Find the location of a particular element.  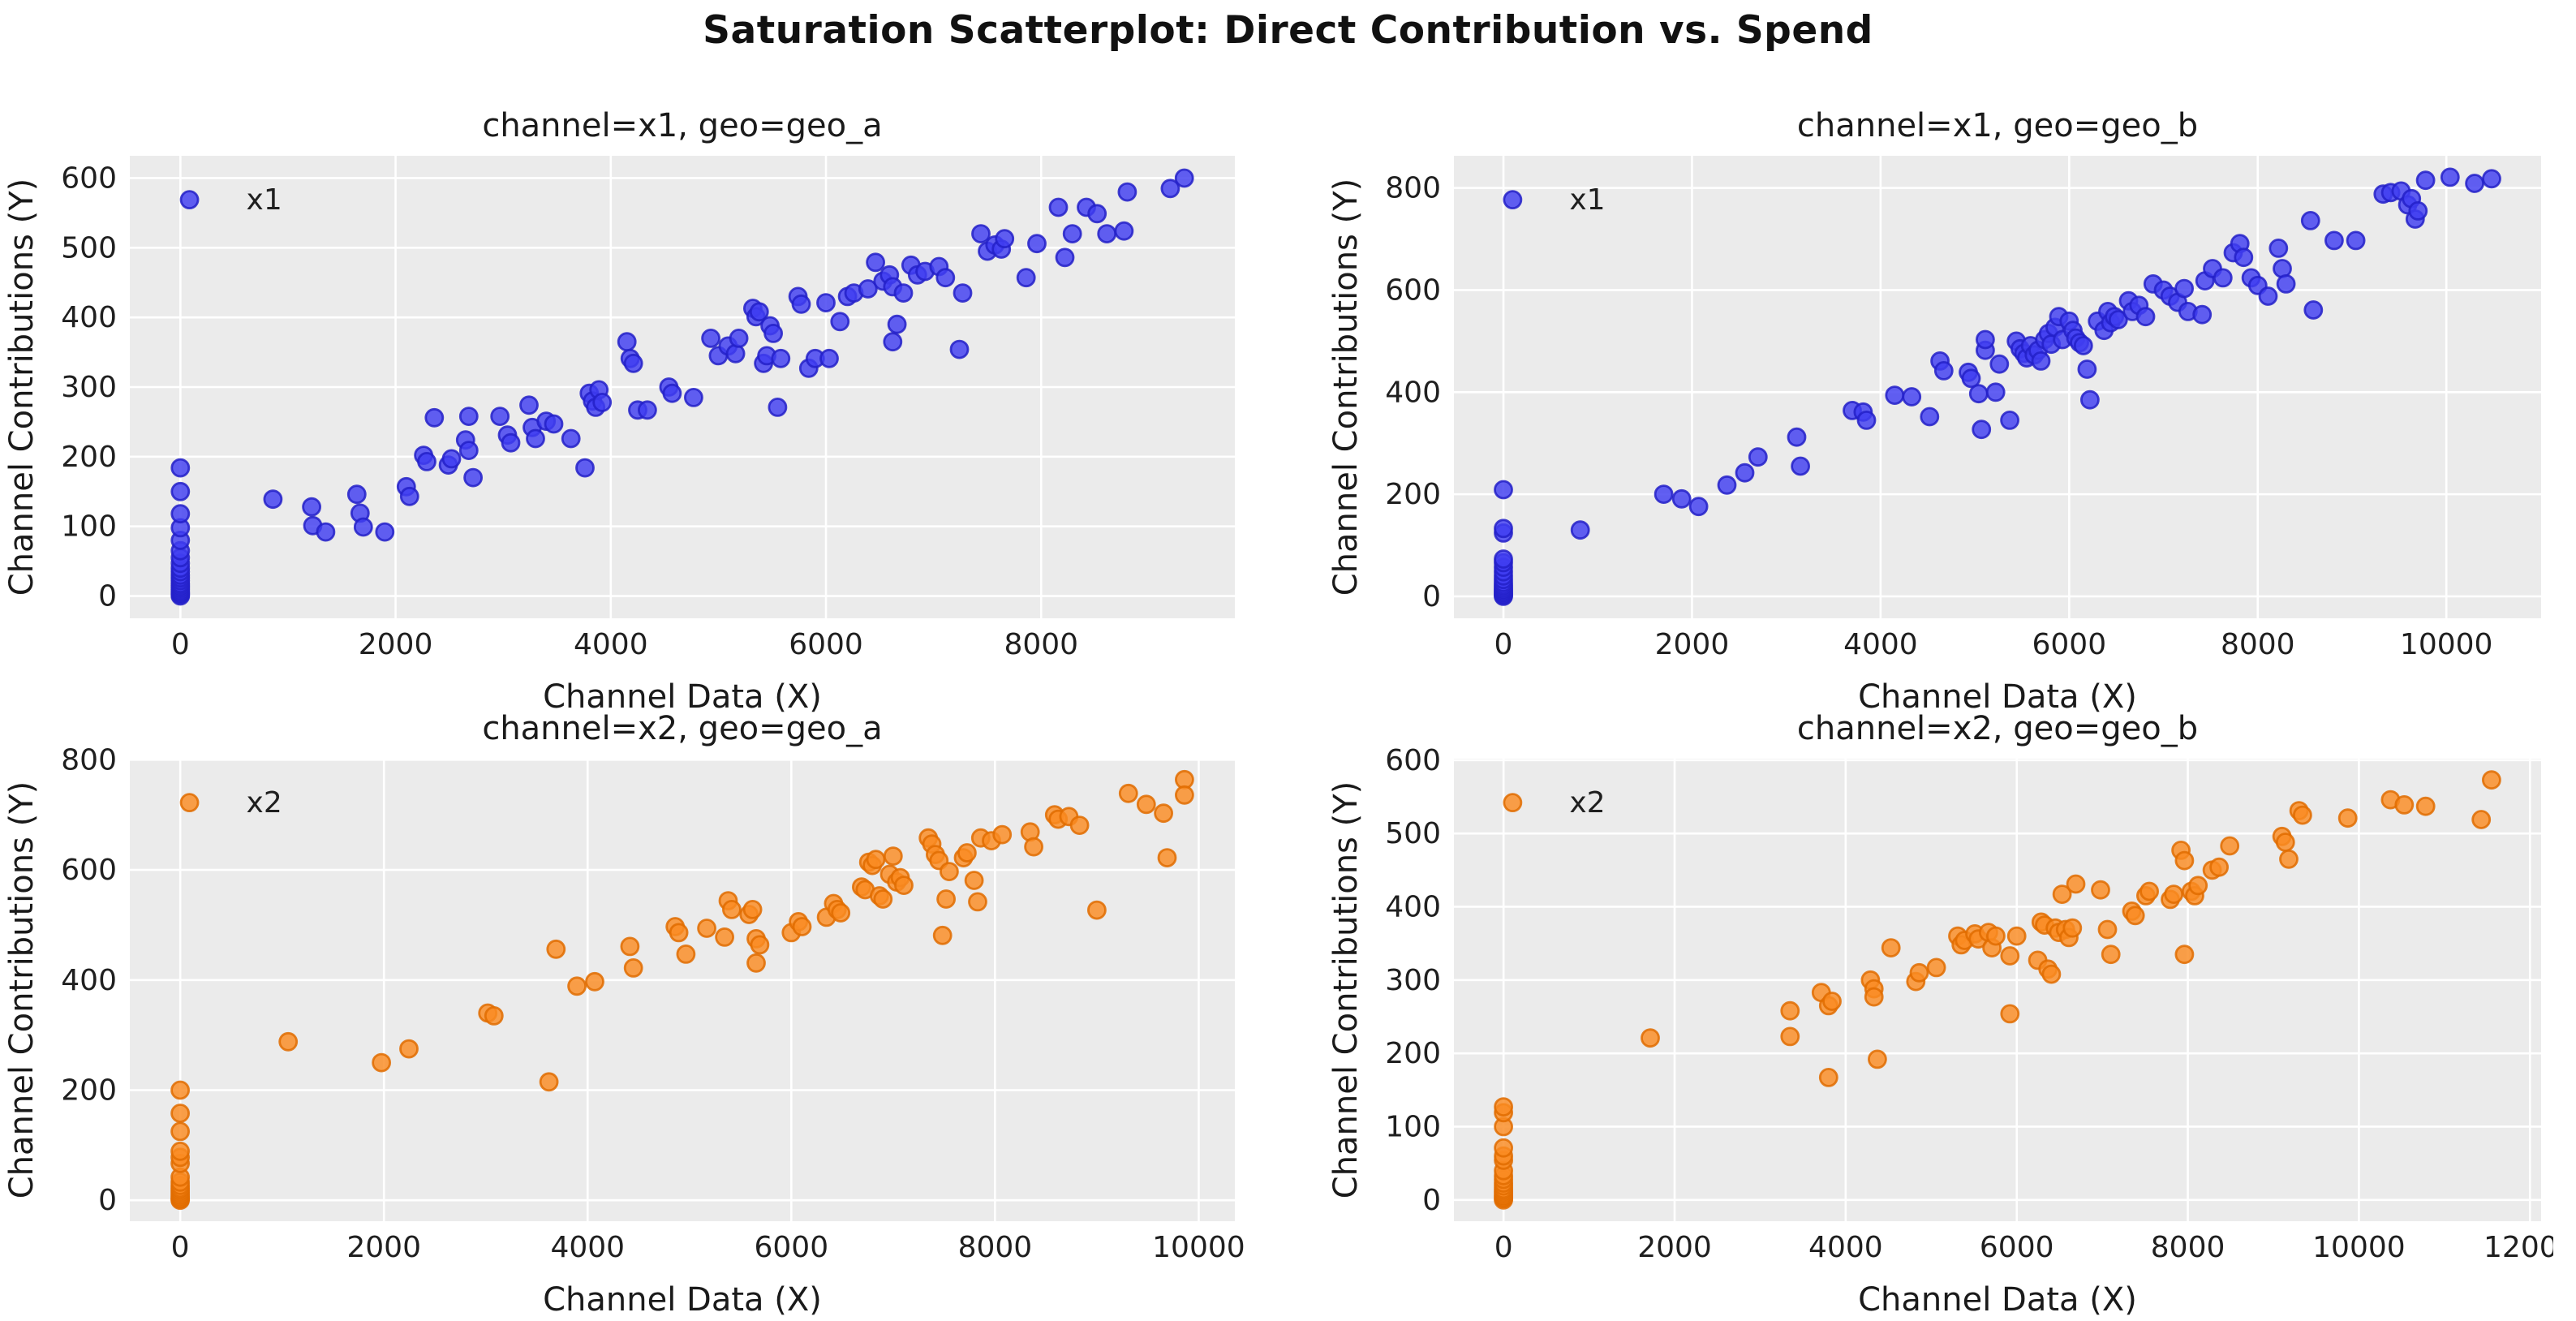

x-tick-label: 2000 is located at coordinates (1692, 644).